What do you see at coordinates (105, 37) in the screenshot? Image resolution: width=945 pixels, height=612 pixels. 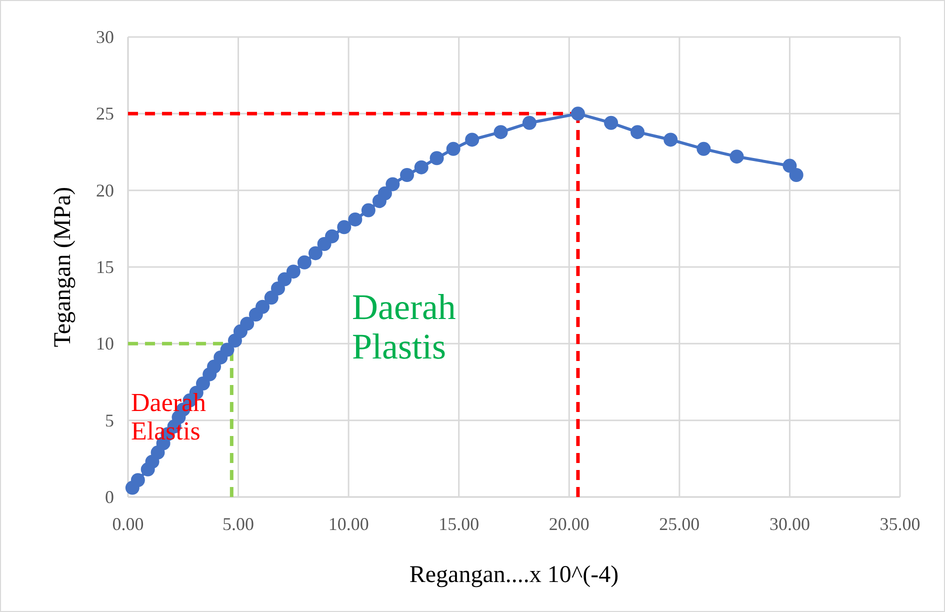 I see `y-tick-label: 30` at bounding box center [105, 37].